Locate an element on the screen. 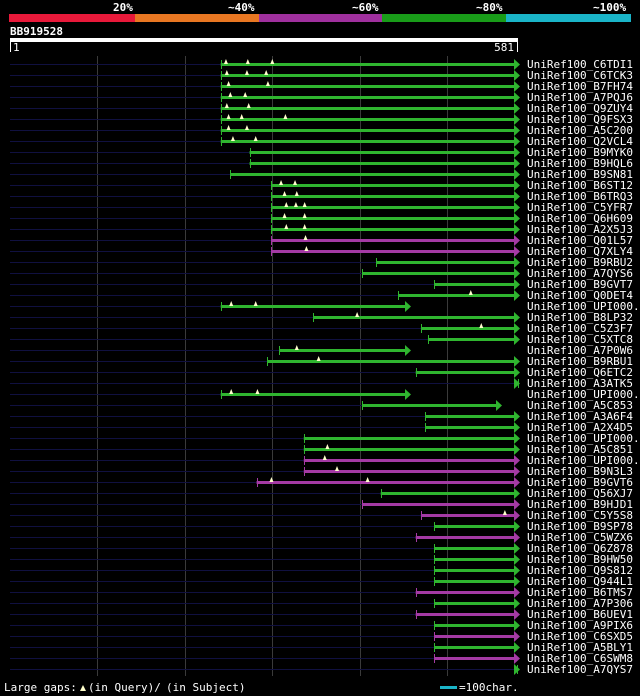  hit-row: UniRef100_A5BLY1 is located at coordinates (321, 647).